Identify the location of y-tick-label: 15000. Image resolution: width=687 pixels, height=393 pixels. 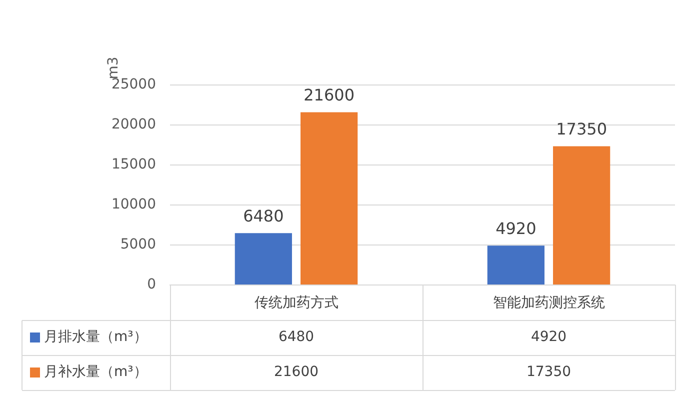
(133, 164).